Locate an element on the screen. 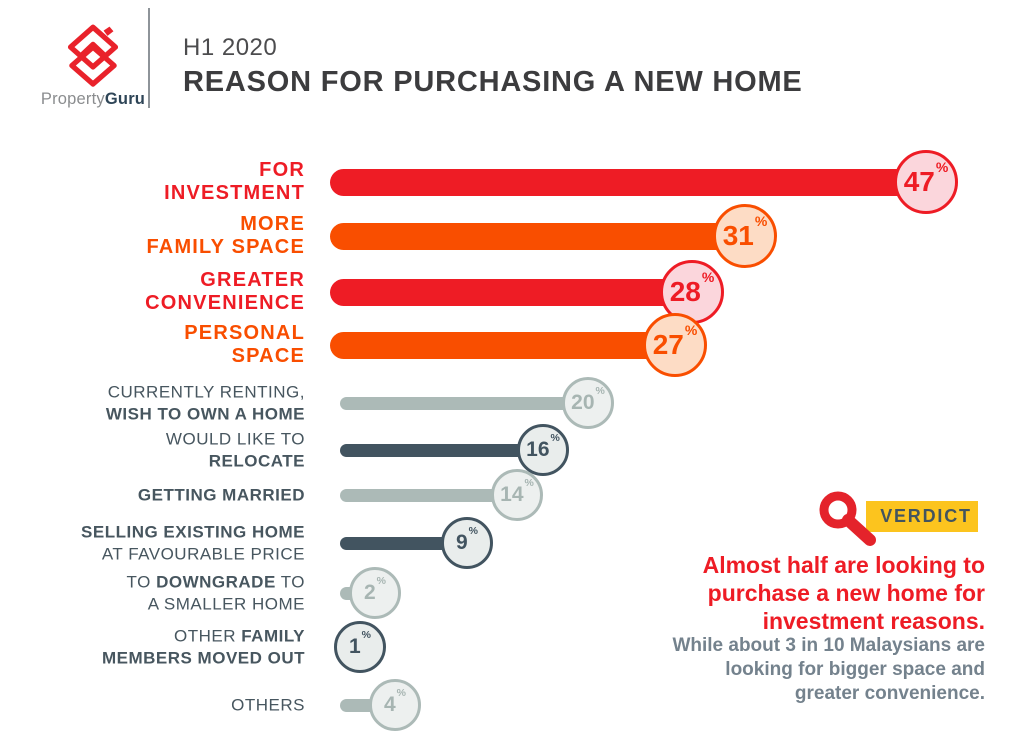 This screenshot has width=1024, height=756. propertyguru-wordmark: PropertyGuru is located at coordinates (93, 99).